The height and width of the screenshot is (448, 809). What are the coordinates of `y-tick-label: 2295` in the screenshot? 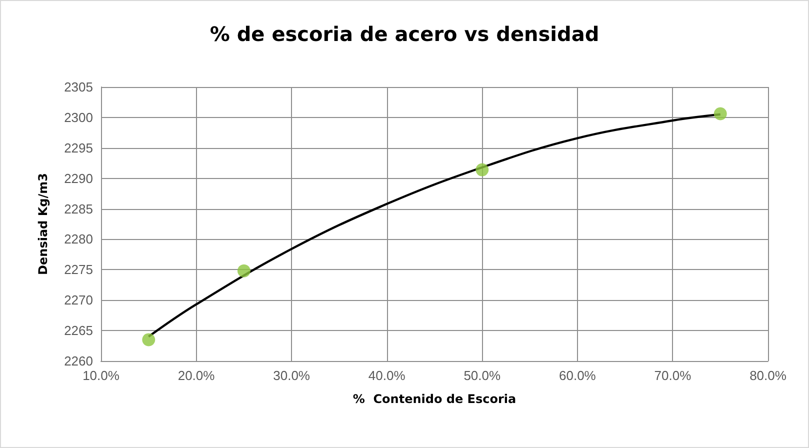 It's located at (78, 148).